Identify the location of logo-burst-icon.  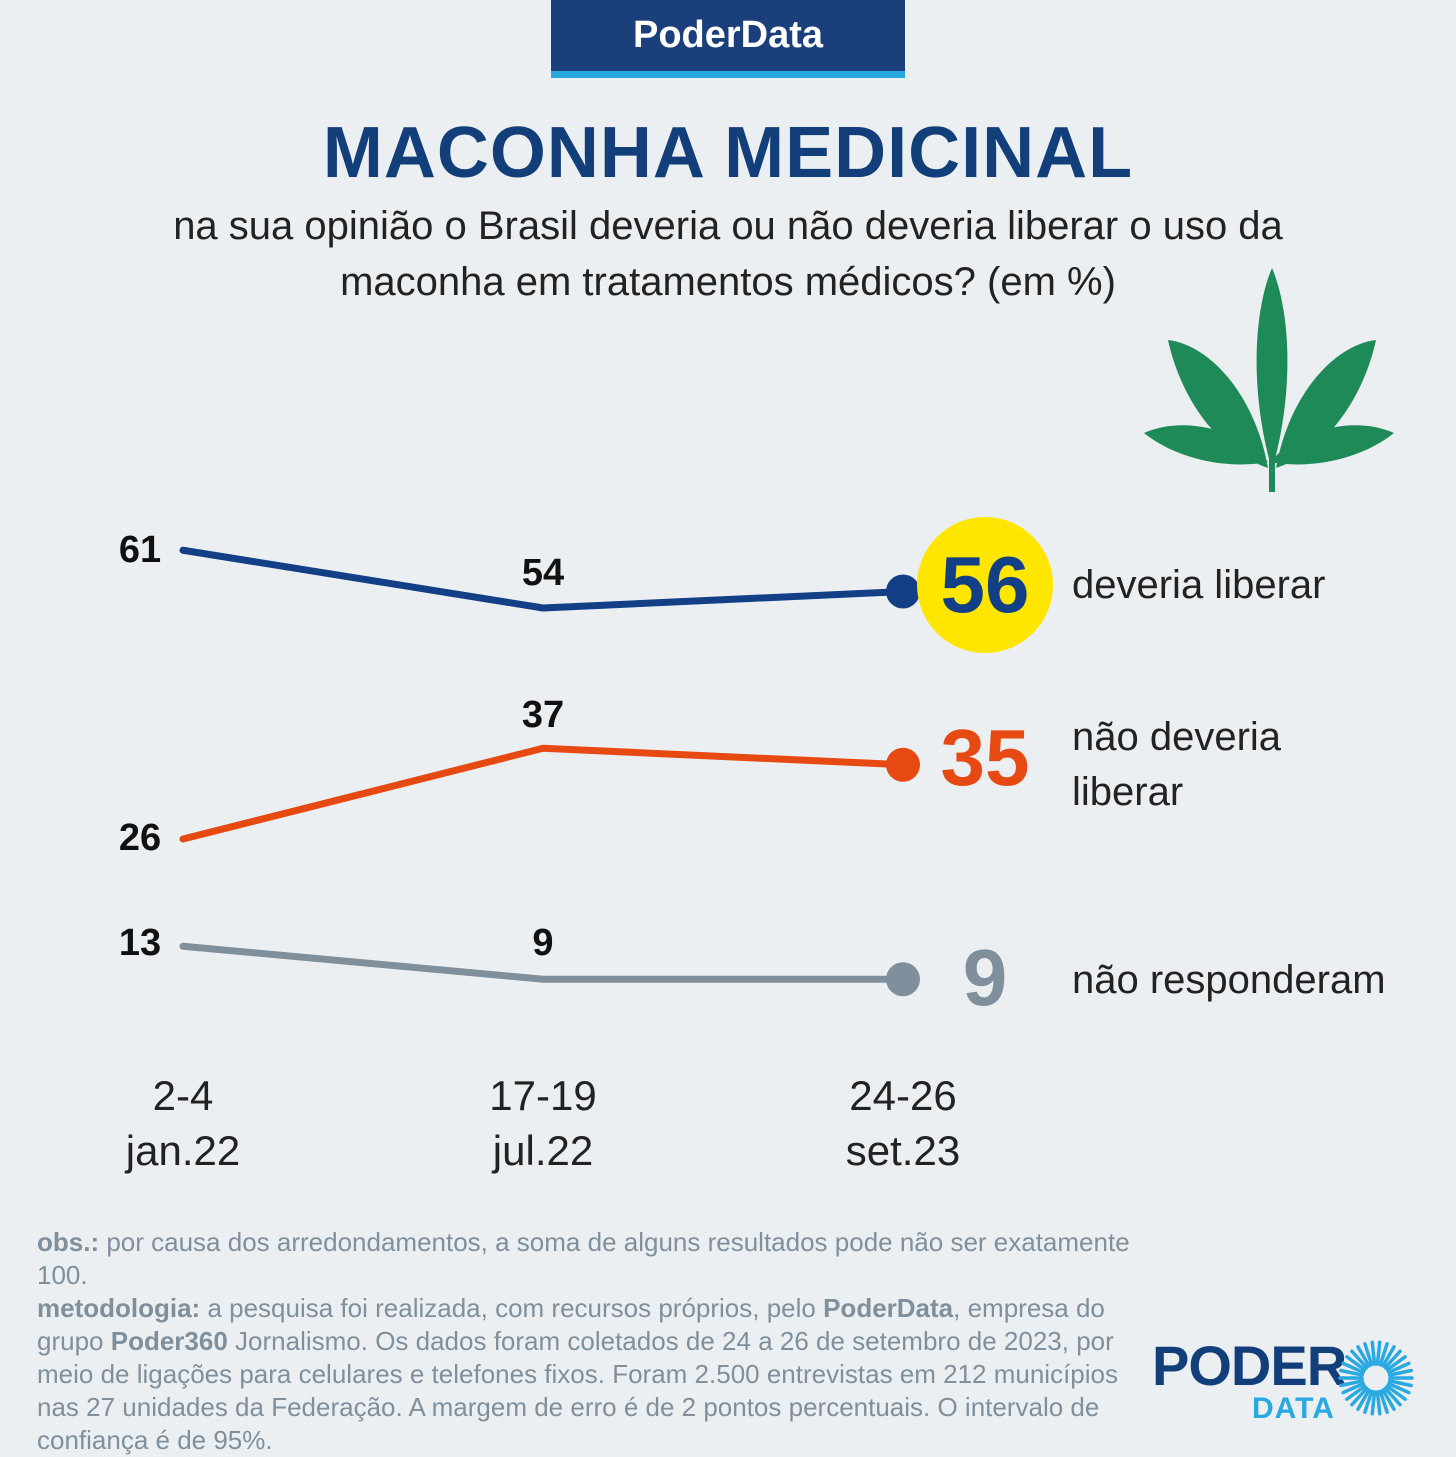
(1376, 1378).